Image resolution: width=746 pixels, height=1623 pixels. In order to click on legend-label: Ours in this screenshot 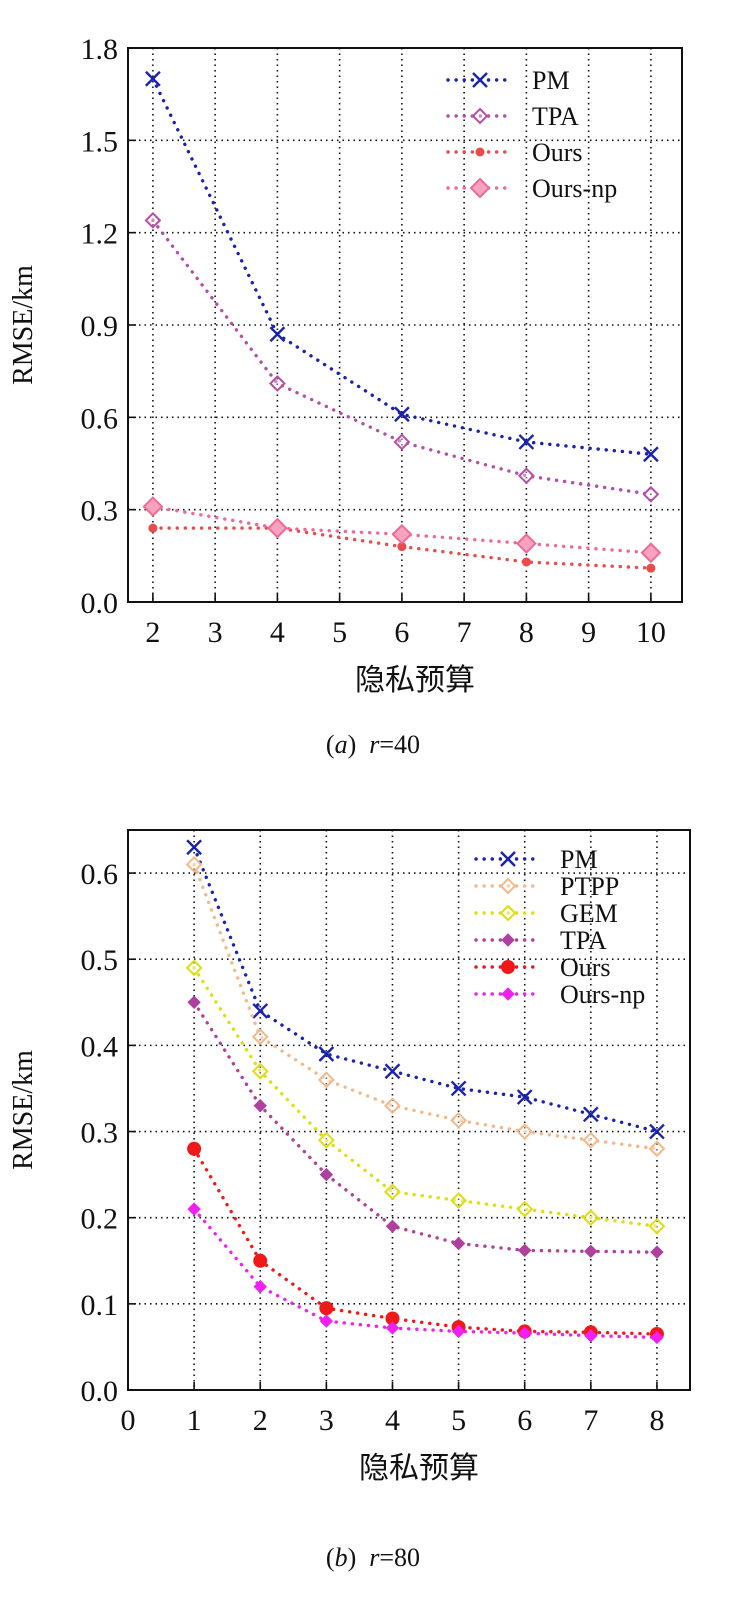, I will do `click(557, 152)`.